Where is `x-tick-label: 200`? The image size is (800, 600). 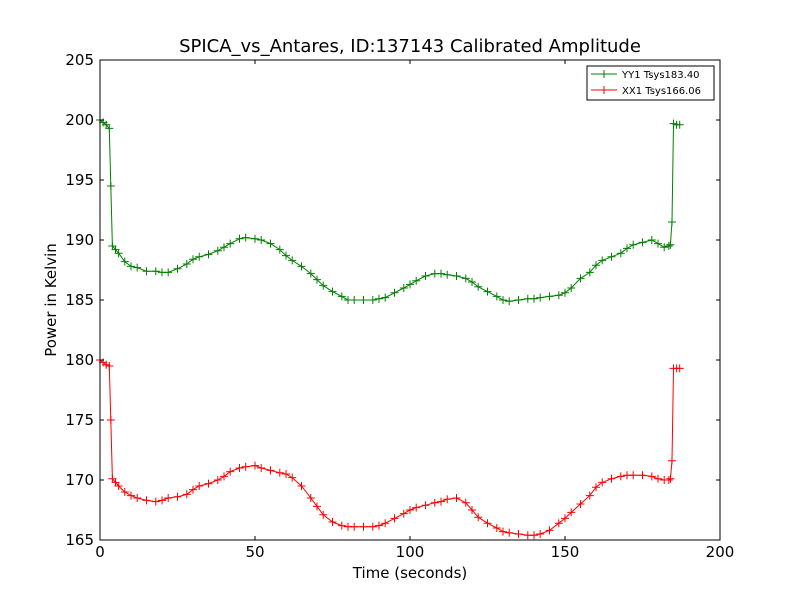 x-tick-label: 200 is located at coordinates (720, 552).